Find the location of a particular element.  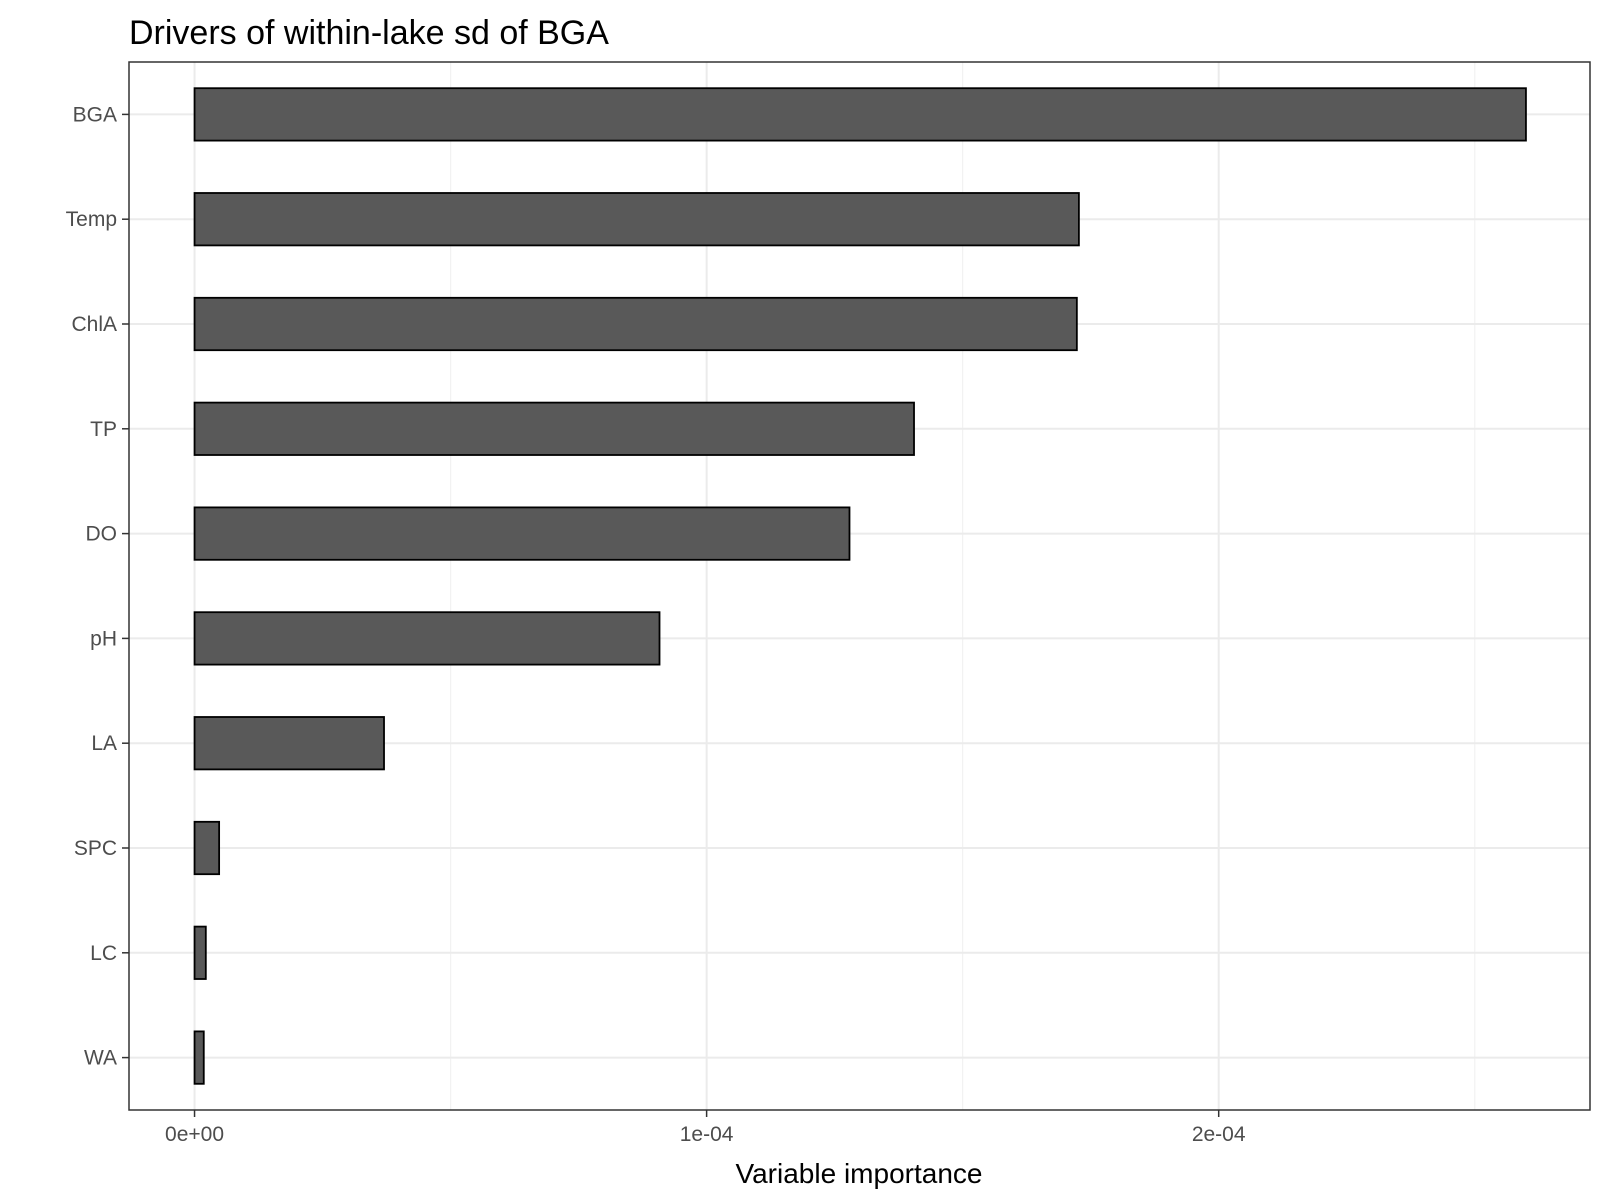

y-tick-label: DO is located at coordinates (102, 534).